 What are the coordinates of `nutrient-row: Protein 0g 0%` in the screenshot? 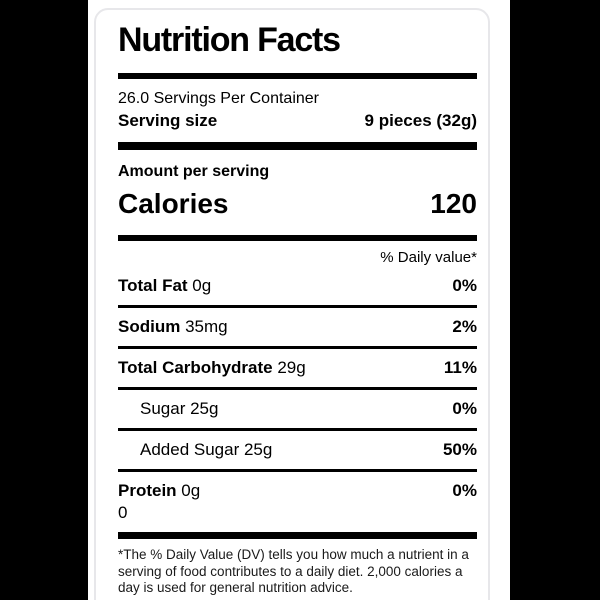 It's located at (297, 487).